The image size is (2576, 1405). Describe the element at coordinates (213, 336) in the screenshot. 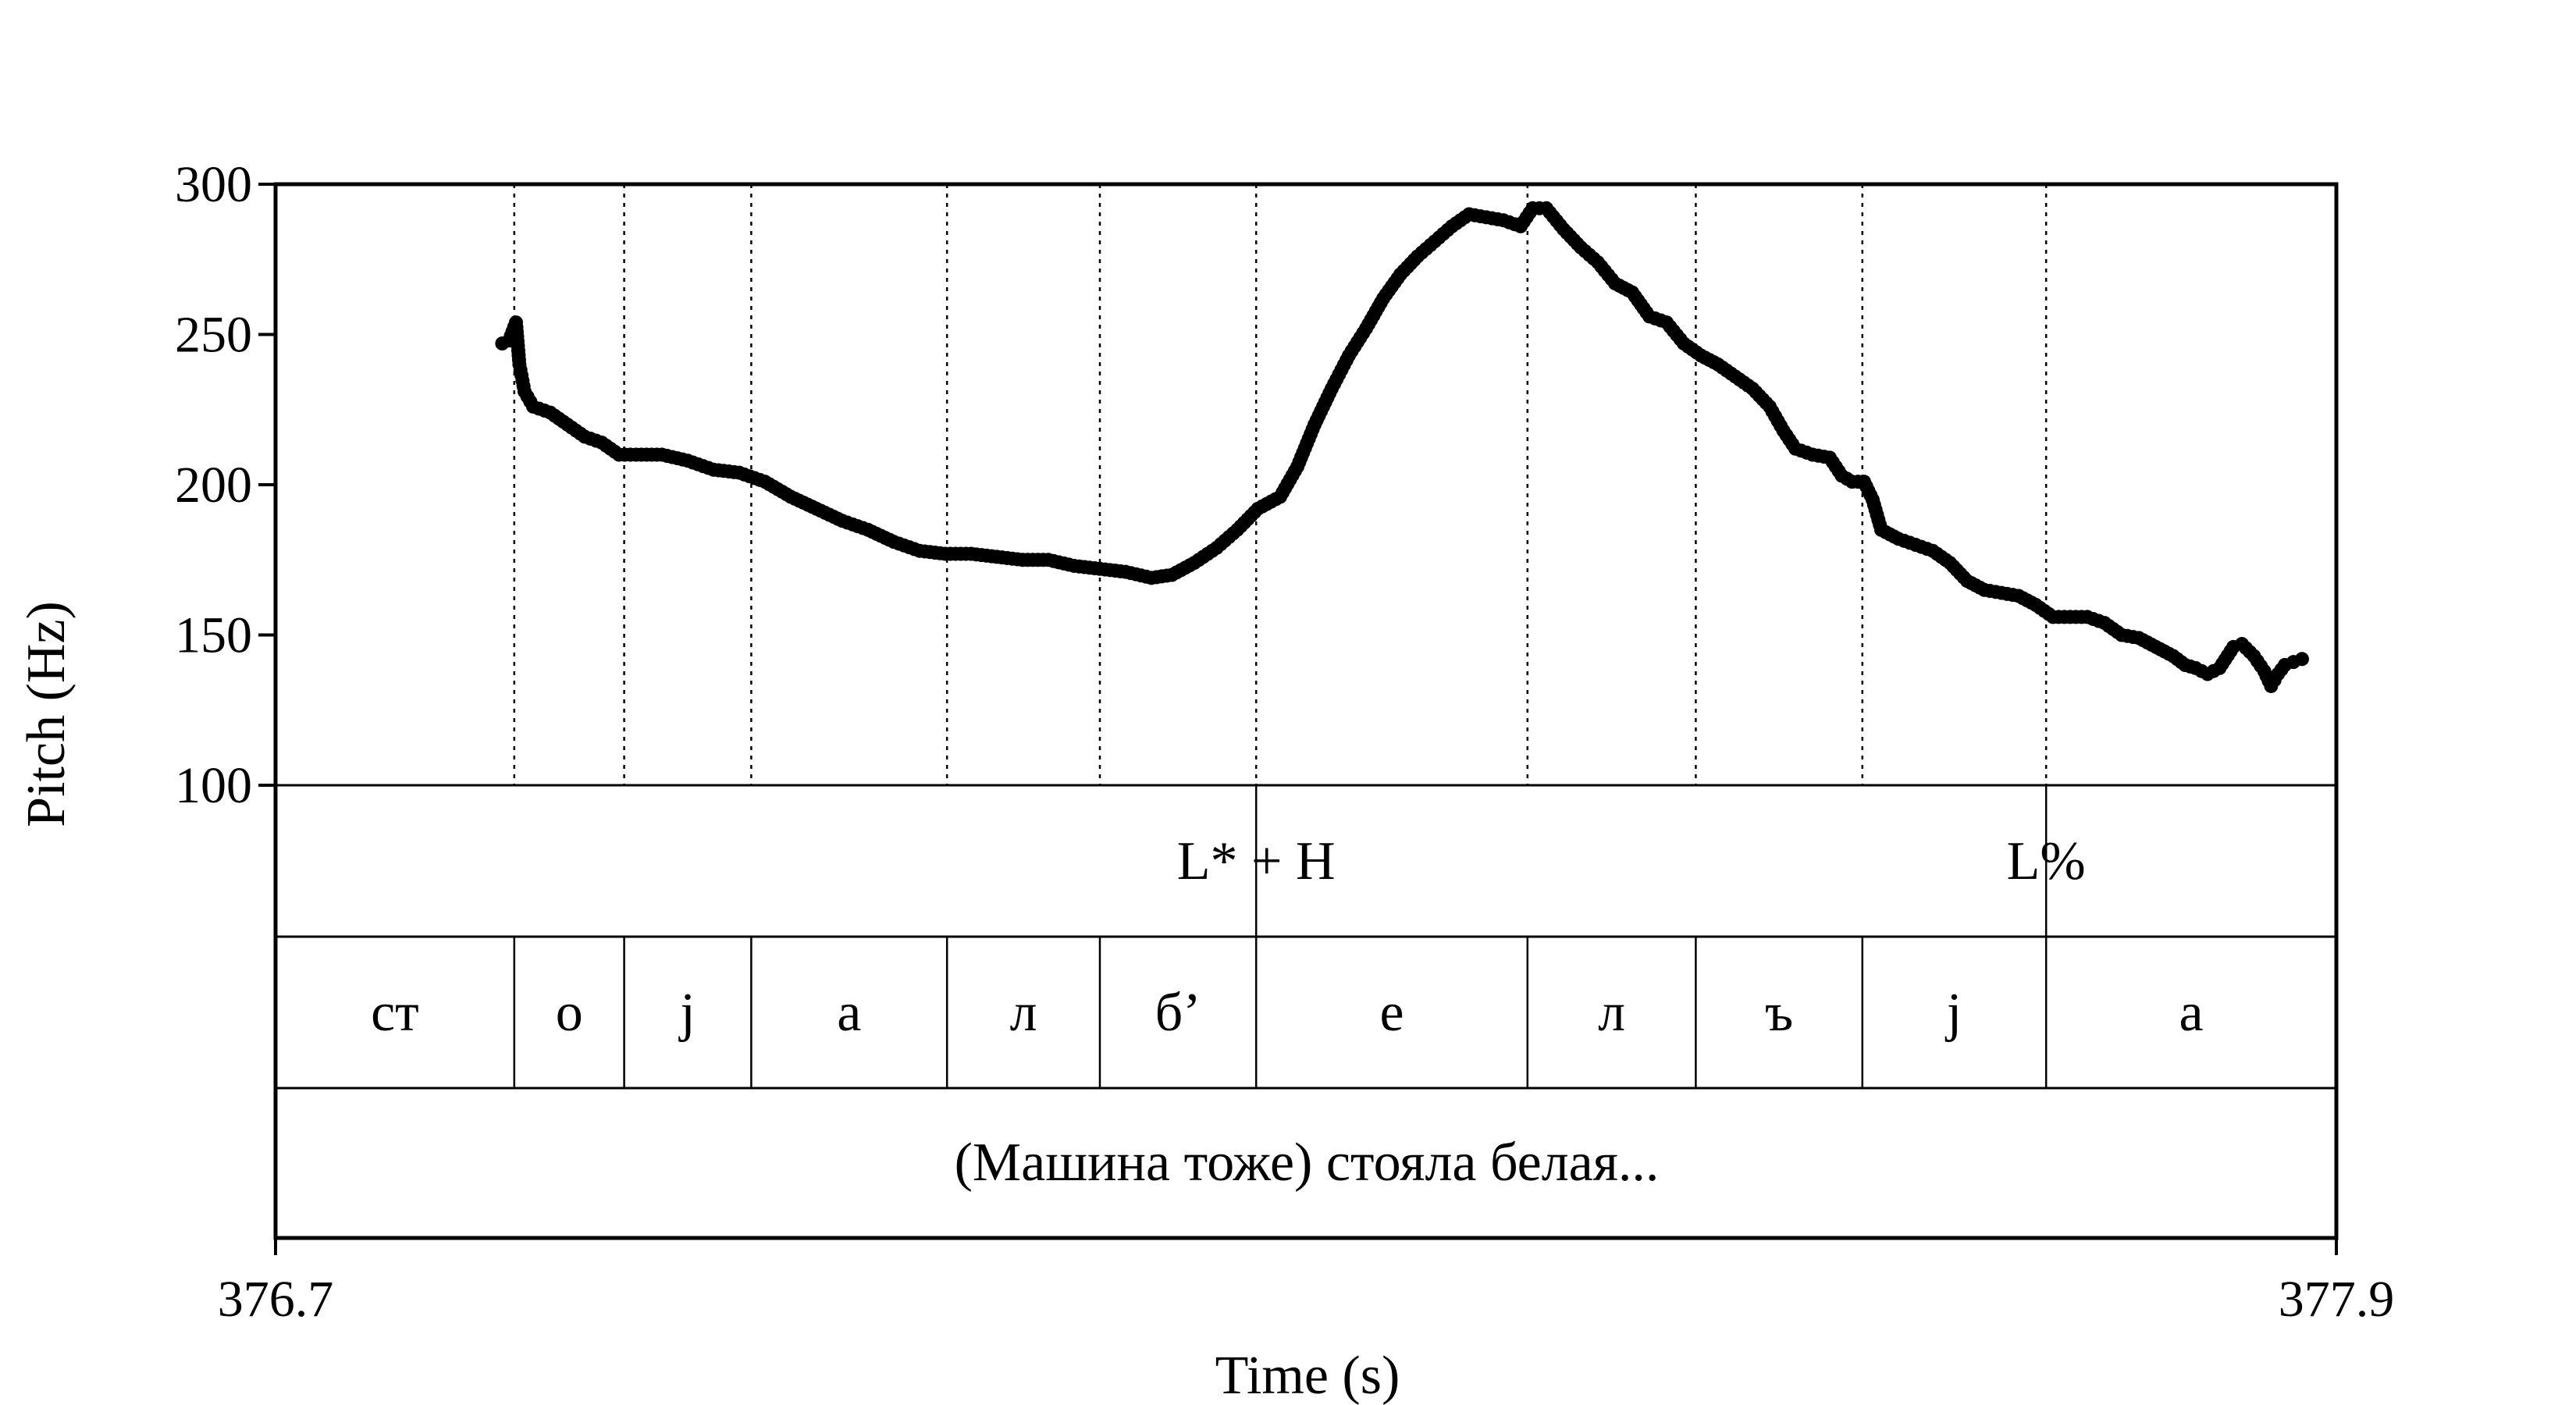

I see `y-tick-label-1: 250` at that location.